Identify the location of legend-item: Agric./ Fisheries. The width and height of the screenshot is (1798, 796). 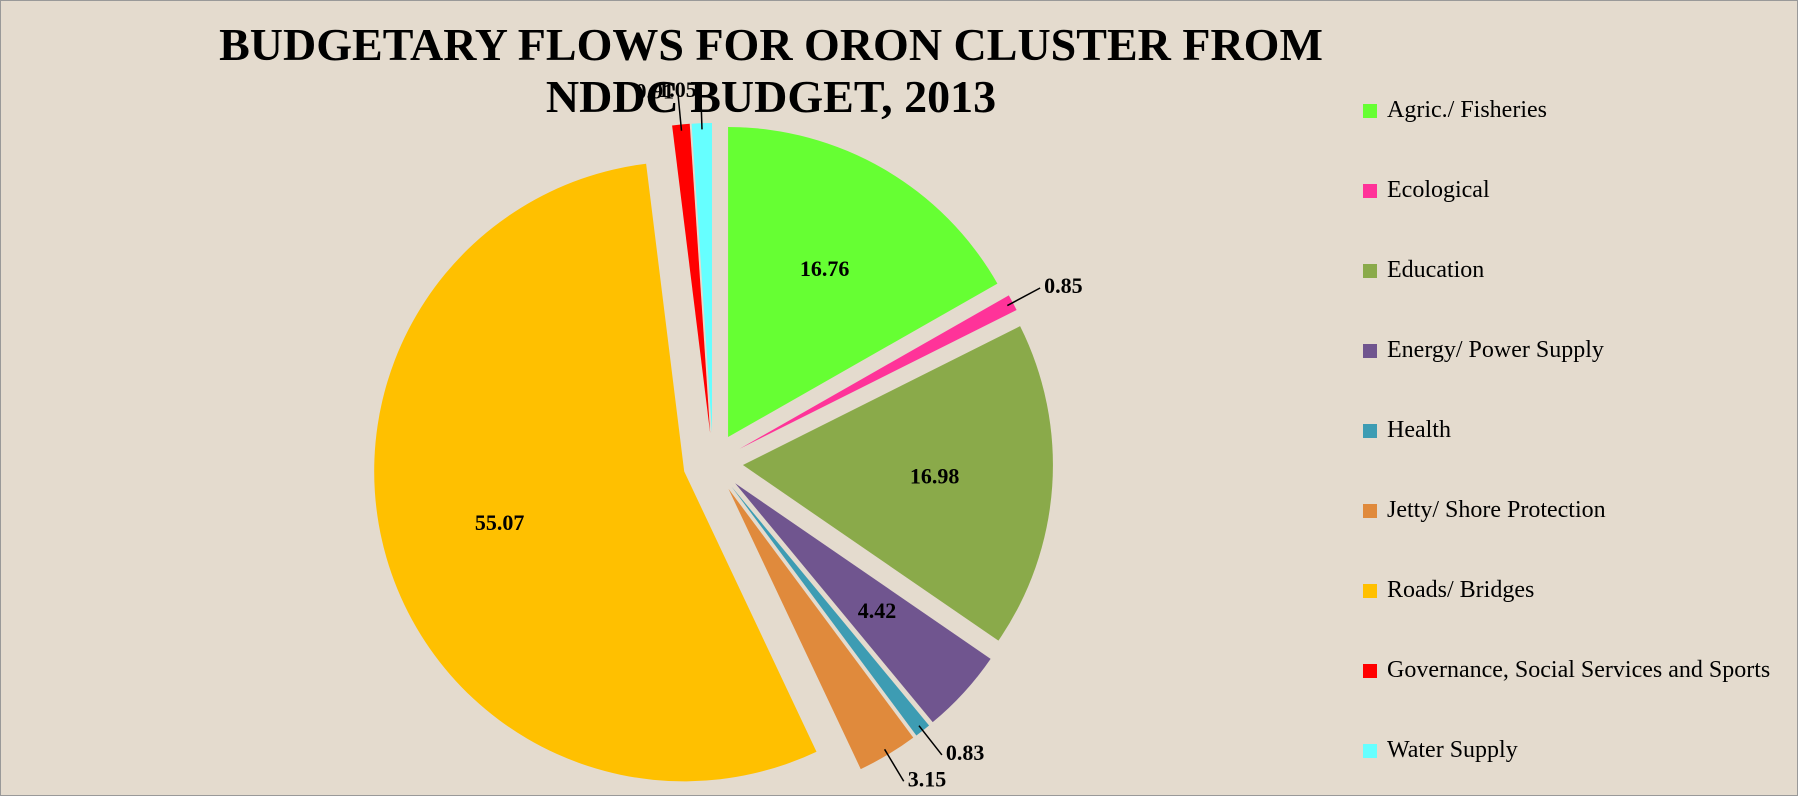
(1573, 110).